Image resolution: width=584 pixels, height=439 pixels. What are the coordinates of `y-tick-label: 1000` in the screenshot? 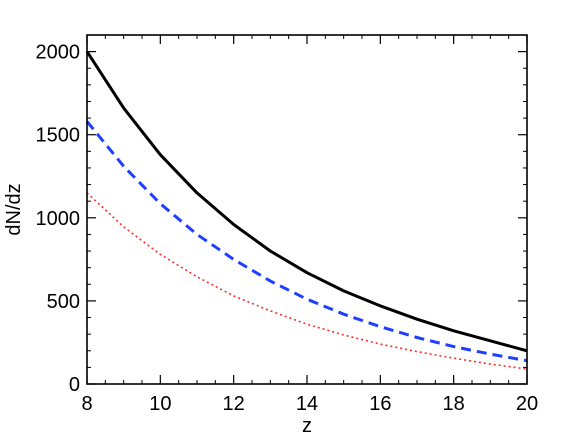 It's located at (58, 219).